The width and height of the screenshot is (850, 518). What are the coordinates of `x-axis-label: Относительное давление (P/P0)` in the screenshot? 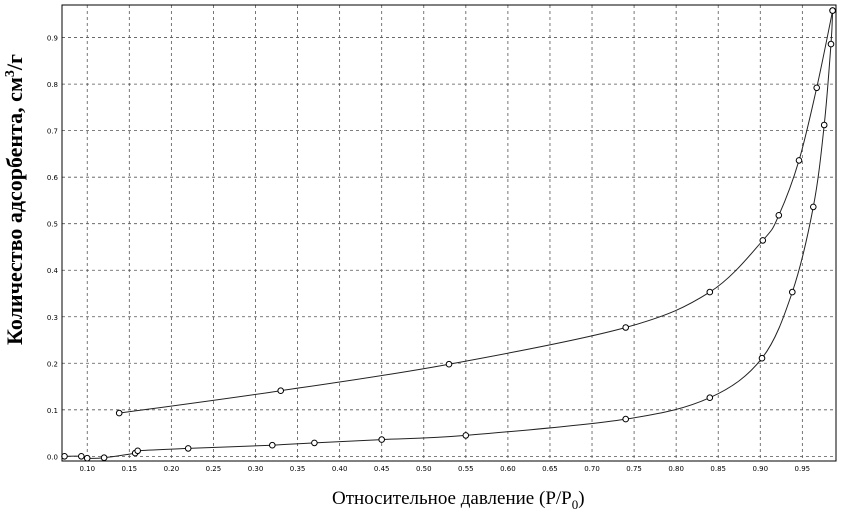 It's located at (458, 500).